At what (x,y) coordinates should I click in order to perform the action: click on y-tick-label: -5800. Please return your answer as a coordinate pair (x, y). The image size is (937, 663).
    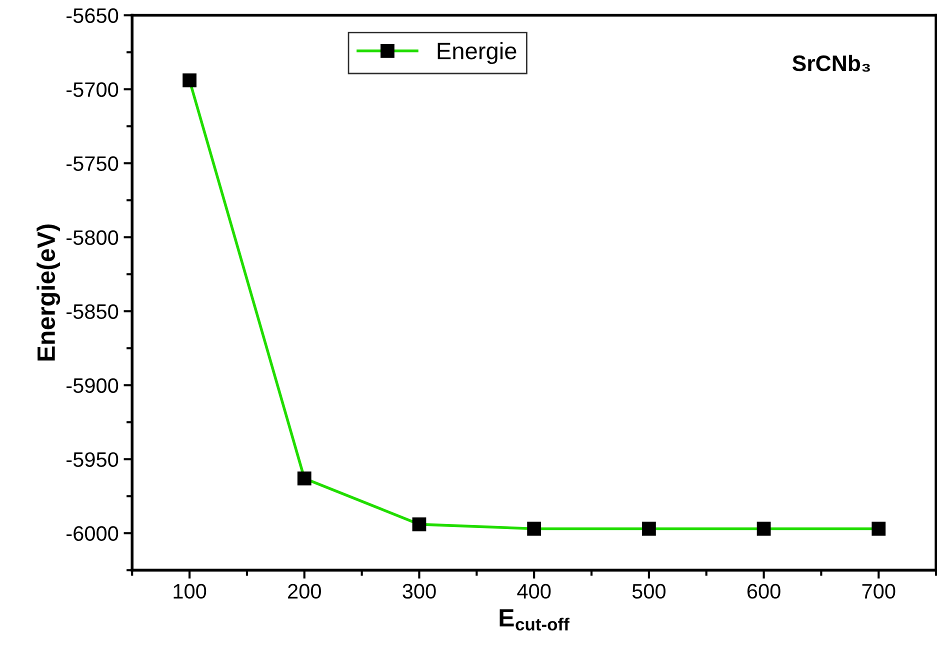
    Looking at the image, I should click on (92, 237).